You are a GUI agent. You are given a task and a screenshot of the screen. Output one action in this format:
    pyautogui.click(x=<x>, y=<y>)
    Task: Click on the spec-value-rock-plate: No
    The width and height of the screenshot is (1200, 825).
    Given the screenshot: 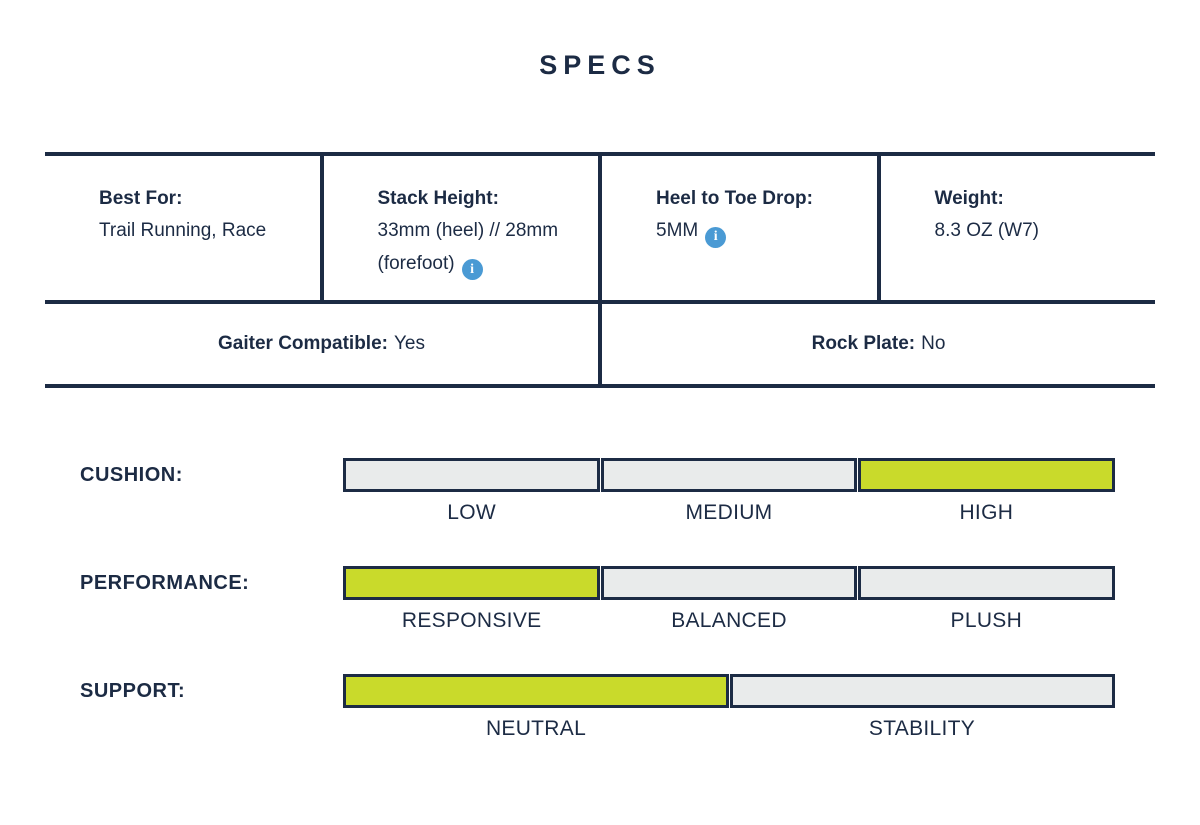 What is the action you would take?
    pyautogui.click(x=933, y=343)
    